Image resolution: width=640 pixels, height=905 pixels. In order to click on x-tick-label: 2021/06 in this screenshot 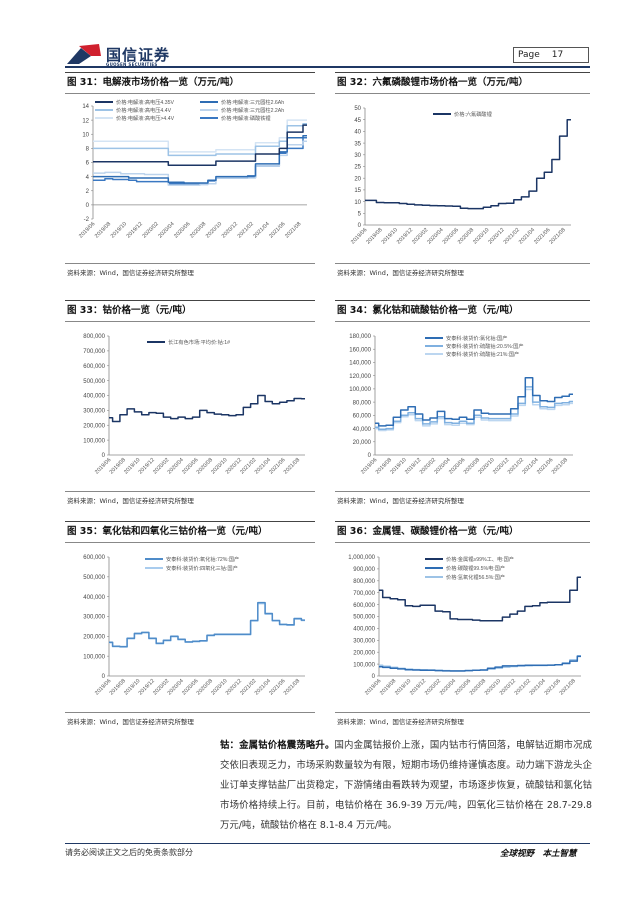, I will do `click(277, 230)`.